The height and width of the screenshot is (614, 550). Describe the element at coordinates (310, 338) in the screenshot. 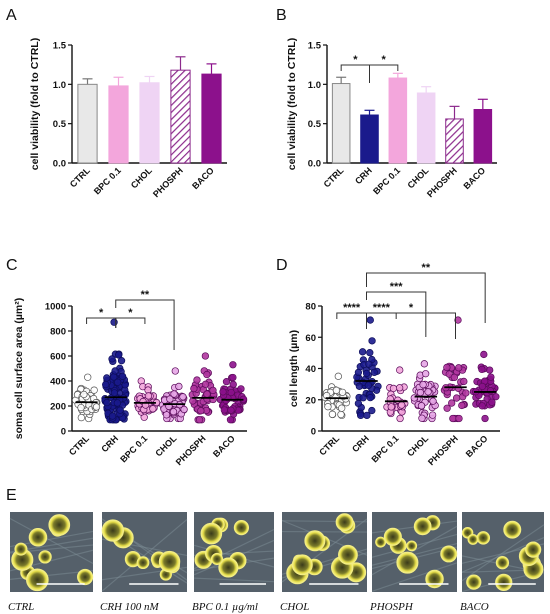

I see `y-tick-label: 60` at that location.